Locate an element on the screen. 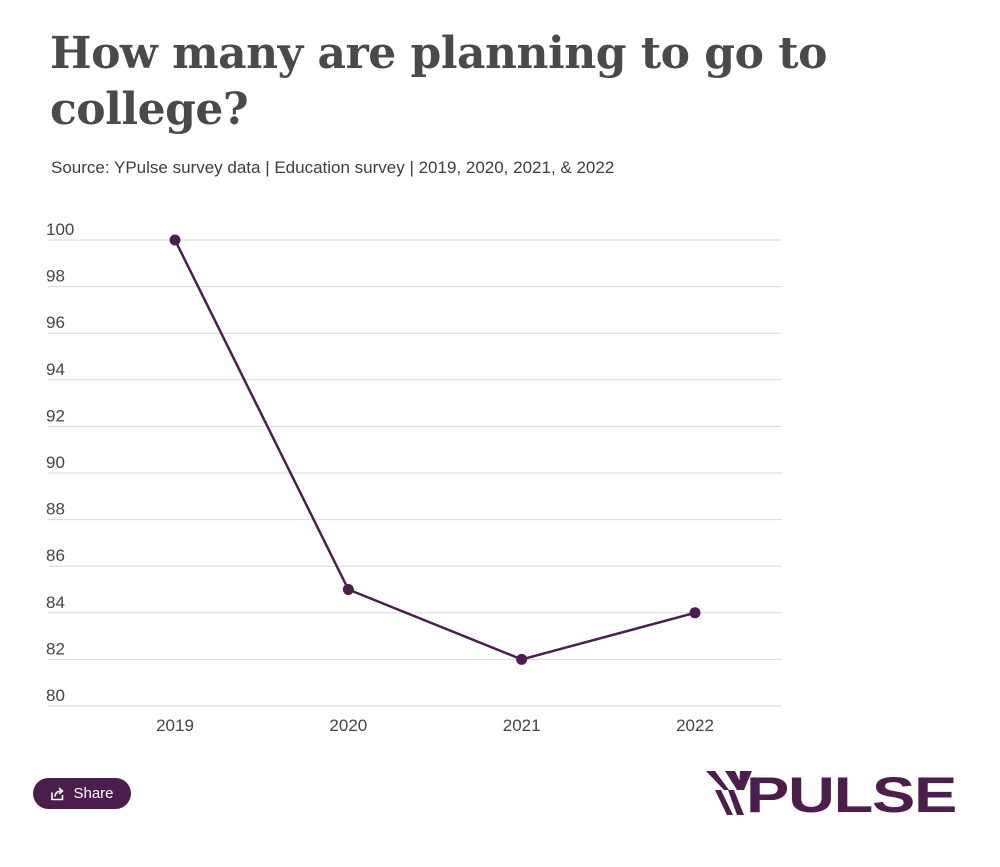 The width and height of the screenshot is (1000, 867). y-tick-label: 92 is located at coordinates (55, 415).